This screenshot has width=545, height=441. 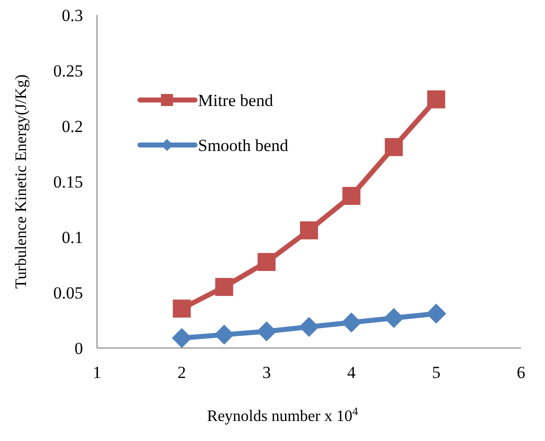 What do you see at coordinates (21, 181) in the screenshot?
I see `y-axis-title: Turbulence Kinetic Energy(J/Kg)` at bounding box center [21, 181].